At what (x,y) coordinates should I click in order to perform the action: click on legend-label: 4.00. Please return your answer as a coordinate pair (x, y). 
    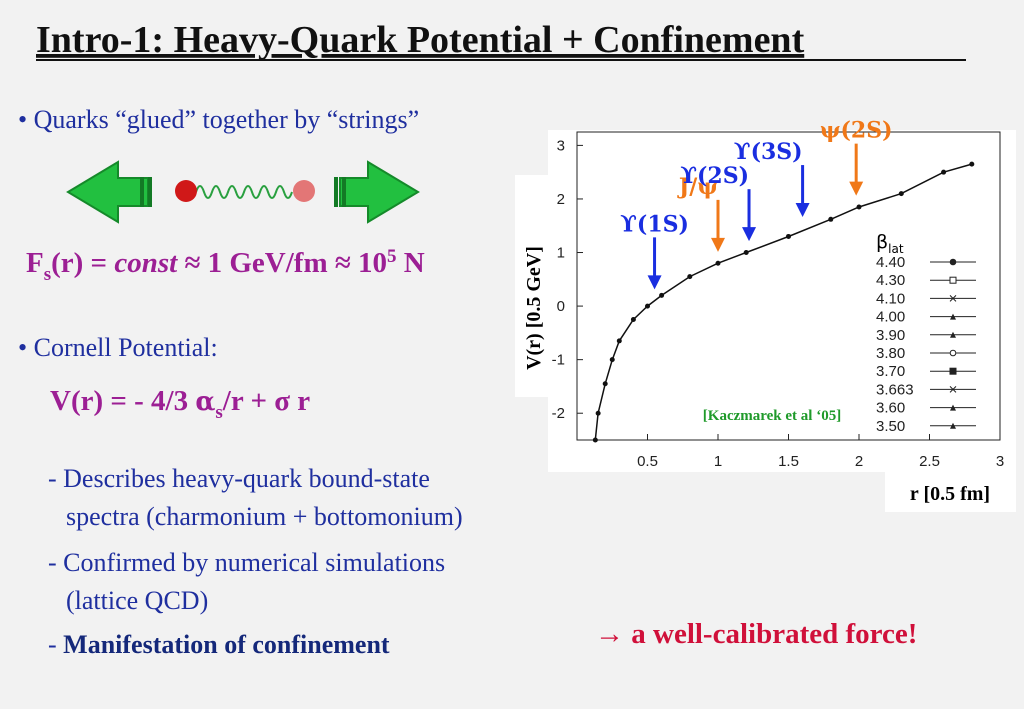
    Looking at the image, I should click on (890, 317).